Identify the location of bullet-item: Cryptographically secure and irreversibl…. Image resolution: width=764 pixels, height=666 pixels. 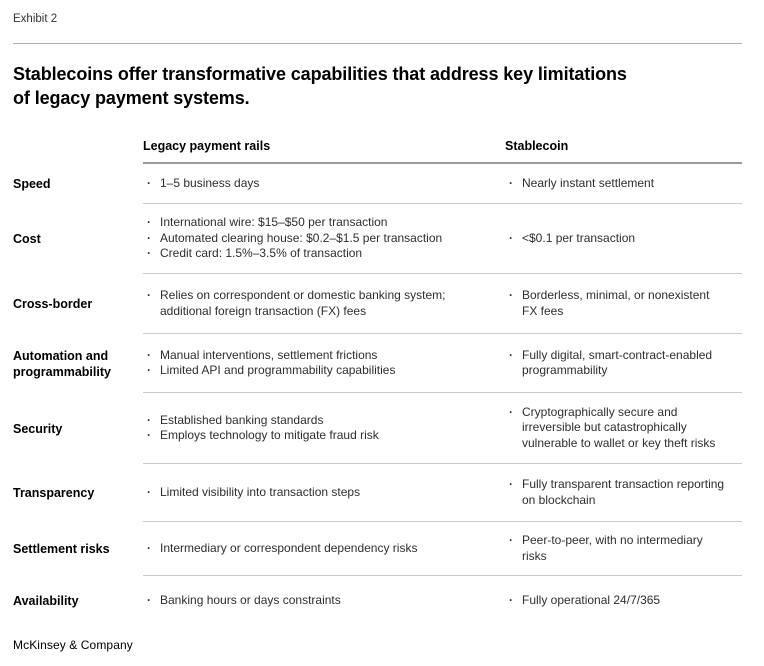
(623, 428).